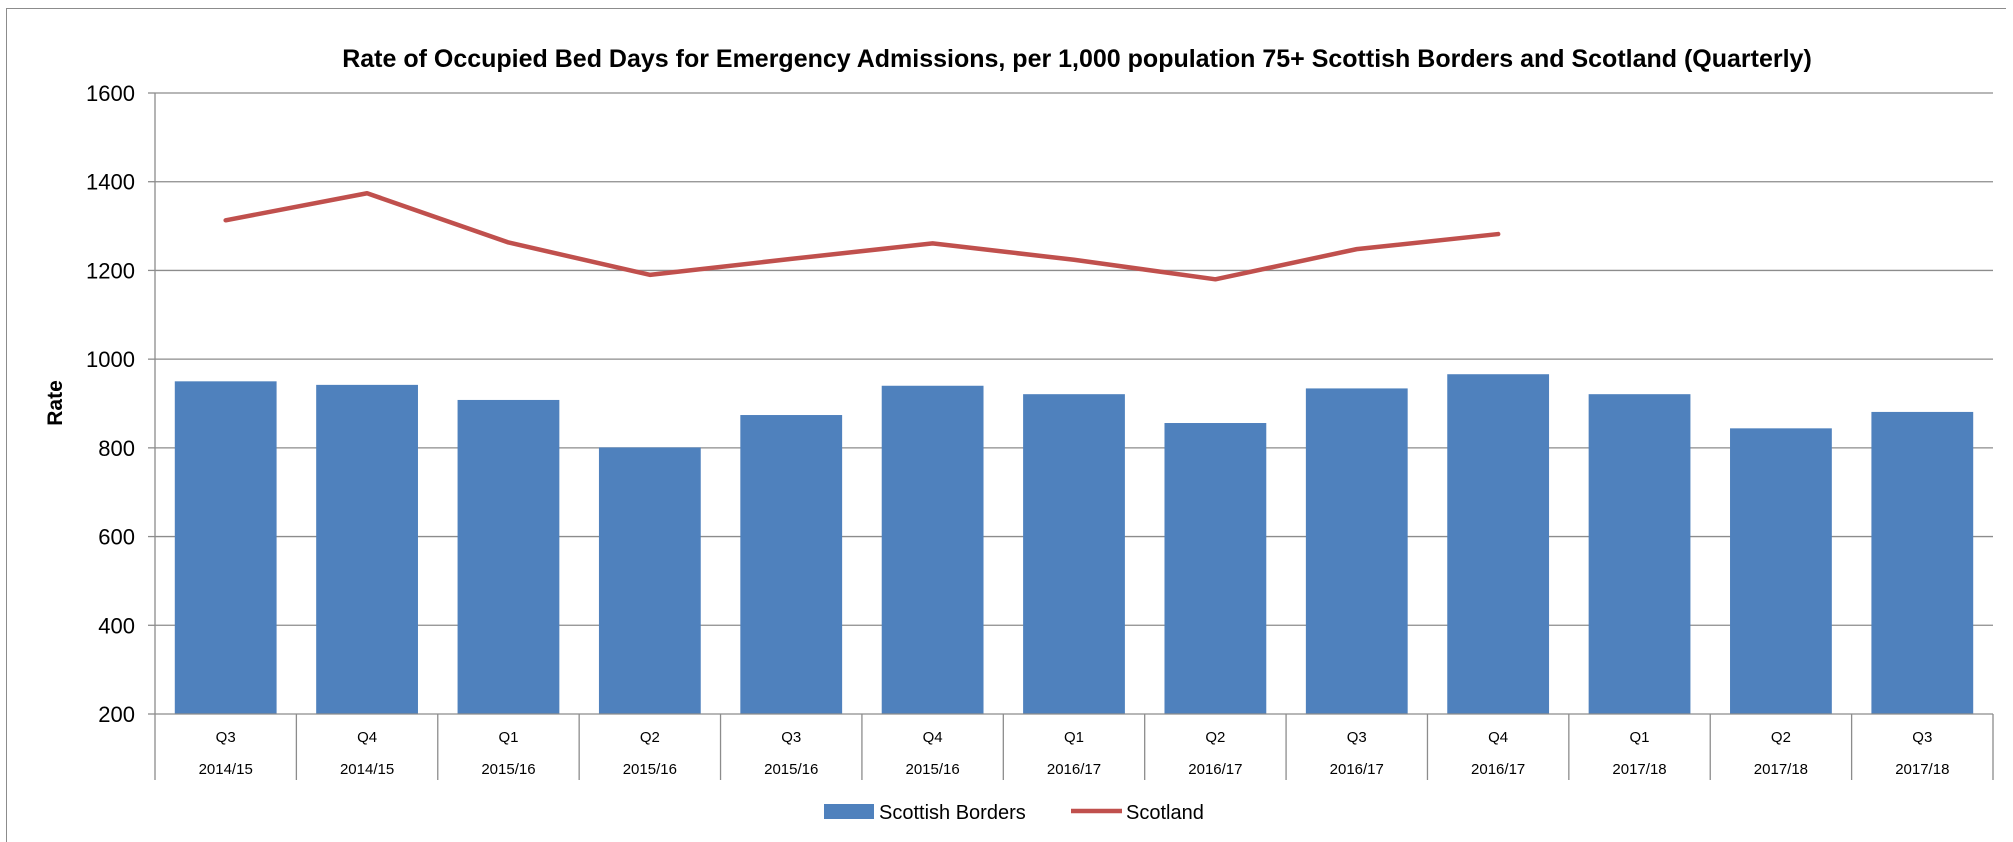  I want to click on legend-label: Scotland, so click(1165, 813).